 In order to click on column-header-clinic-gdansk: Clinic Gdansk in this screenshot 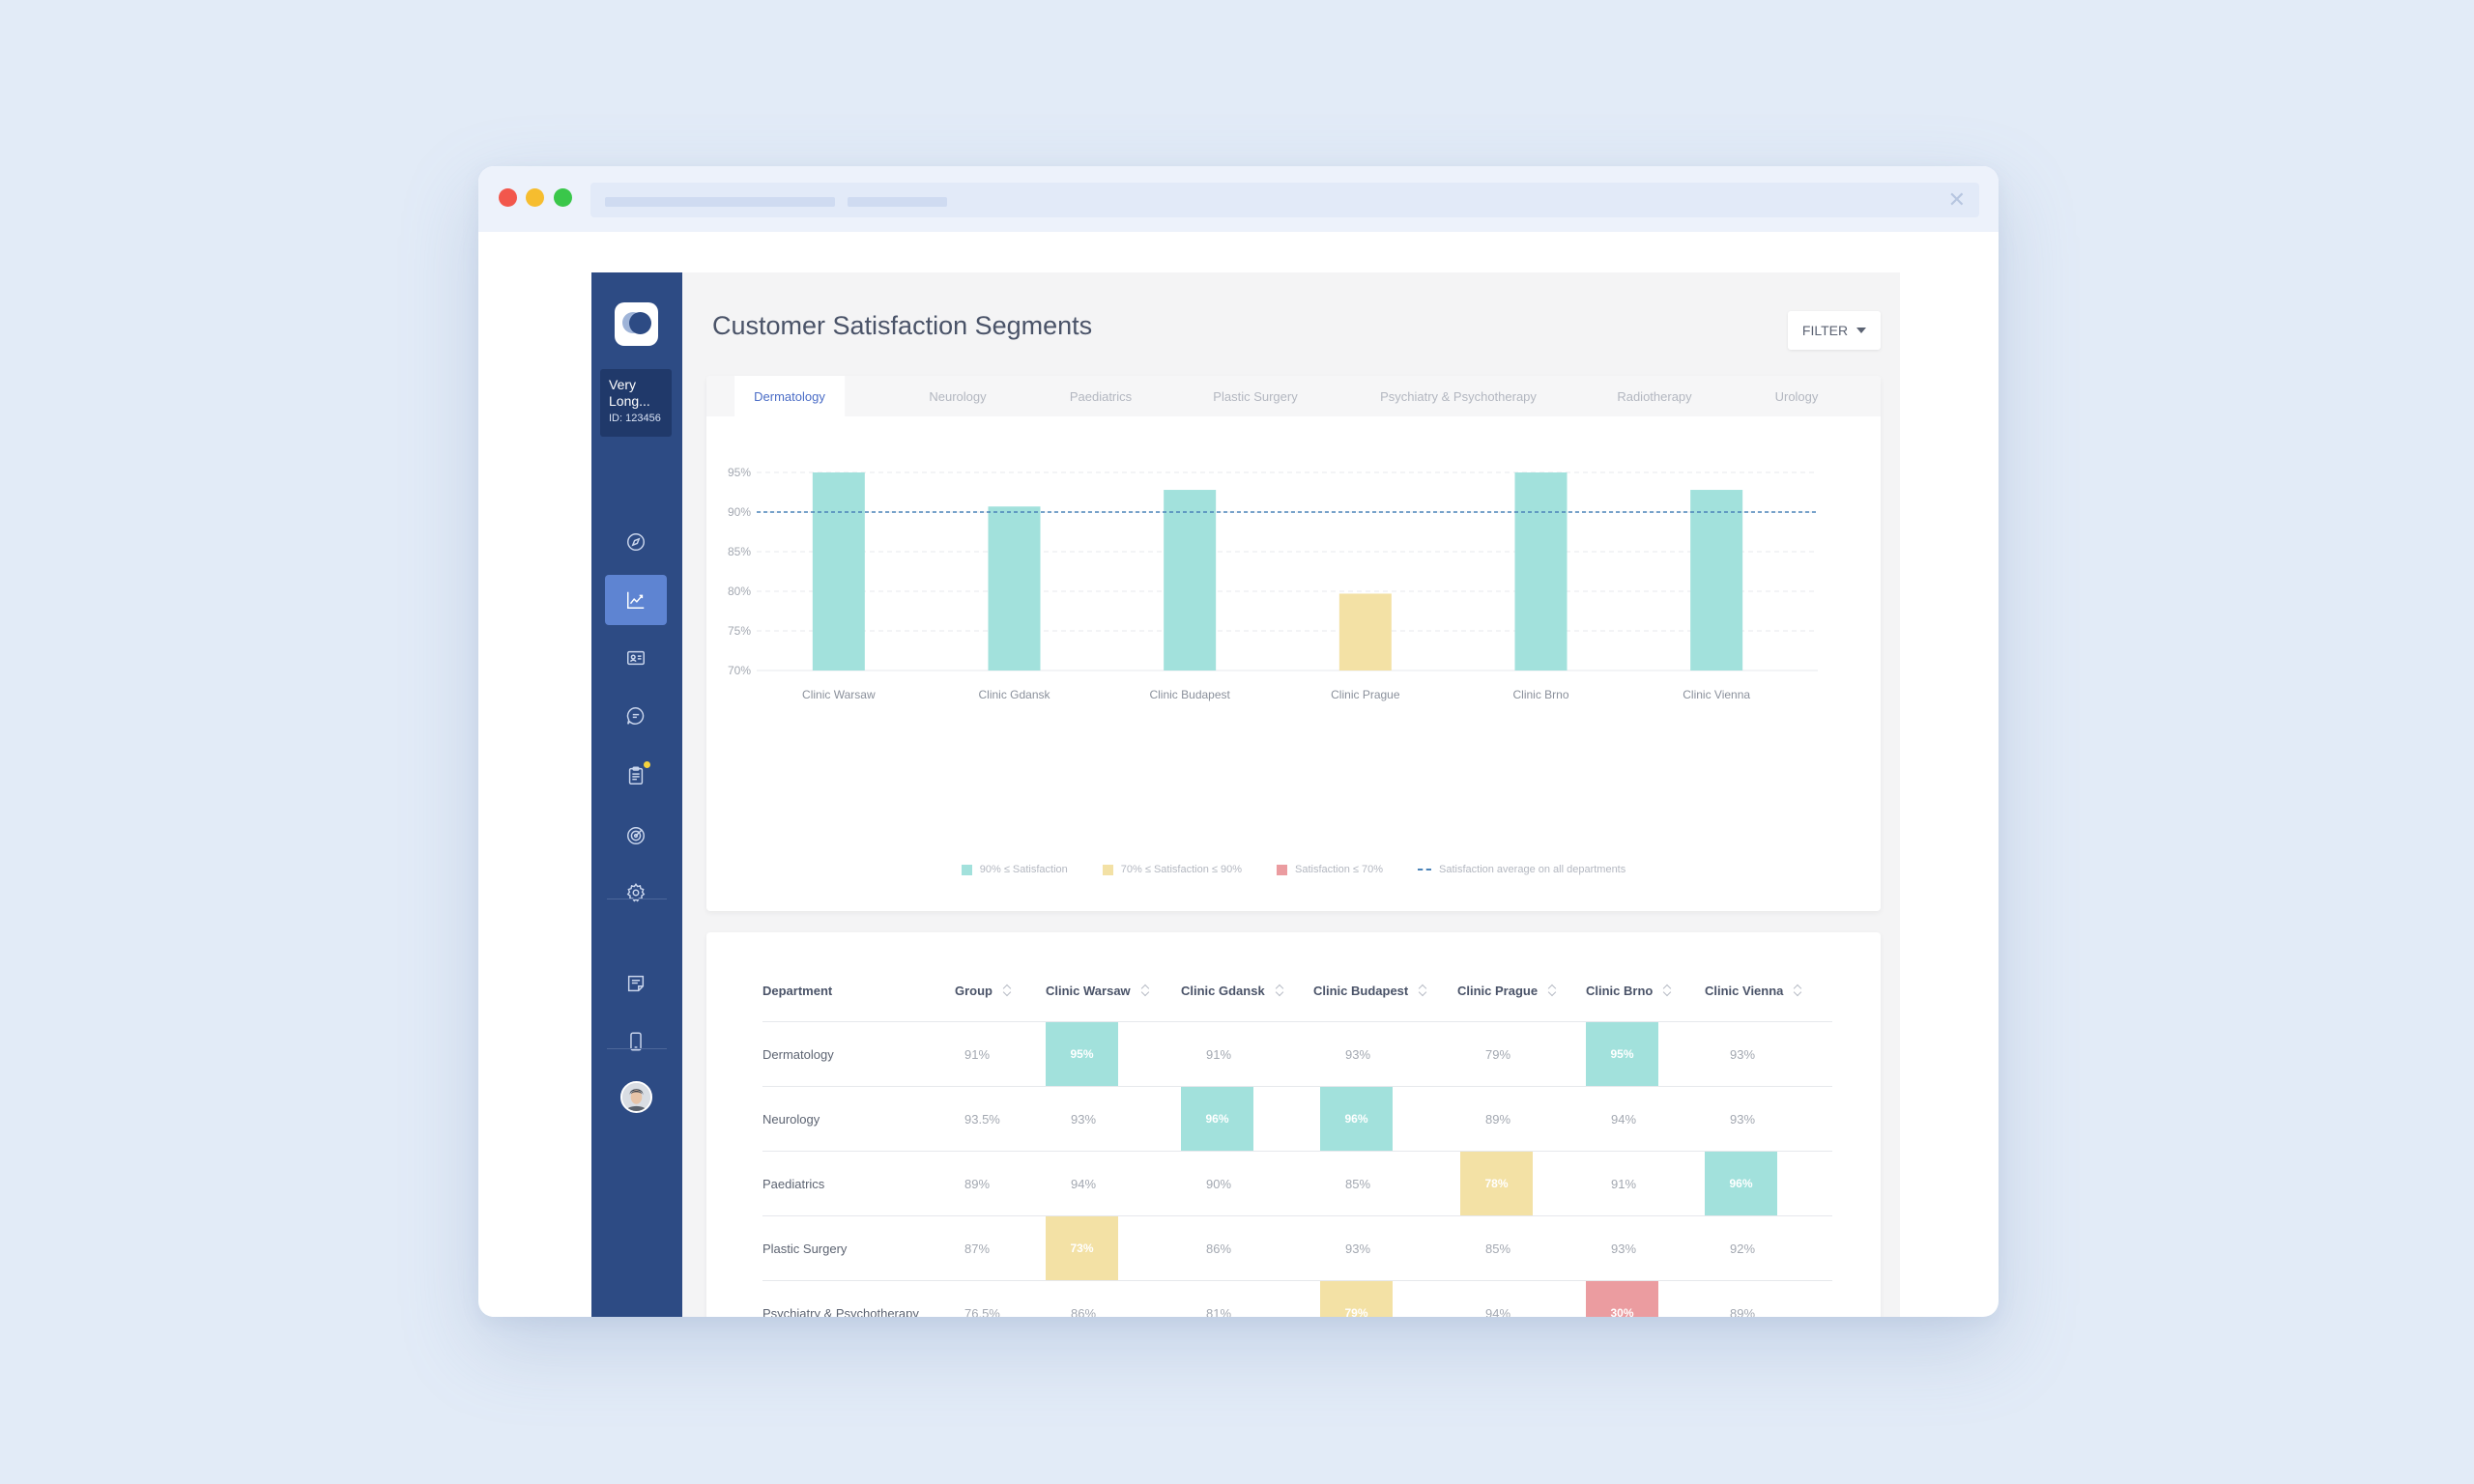, I will do `click(1234, 990)`.